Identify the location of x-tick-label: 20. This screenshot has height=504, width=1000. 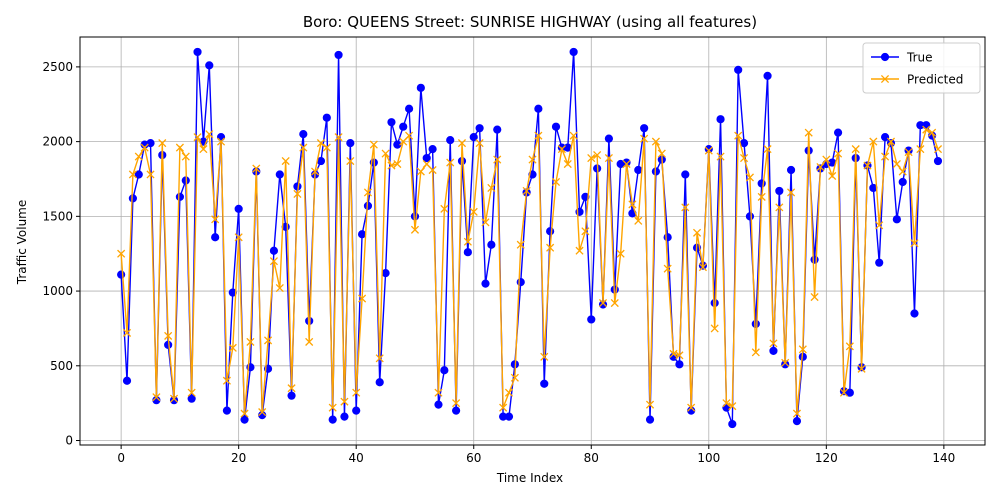
(238, 458).